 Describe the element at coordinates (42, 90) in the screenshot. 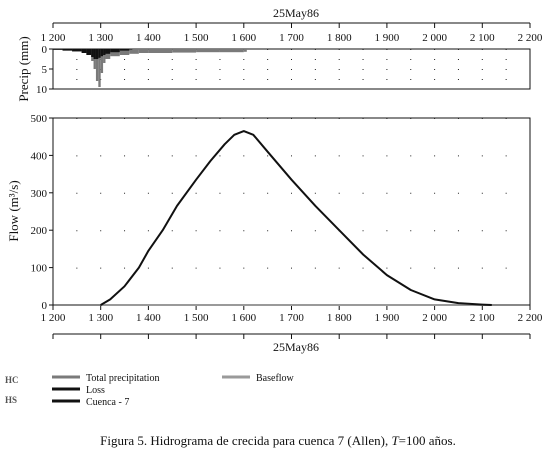

I see `precip-y-tick-label: 10` at that location.